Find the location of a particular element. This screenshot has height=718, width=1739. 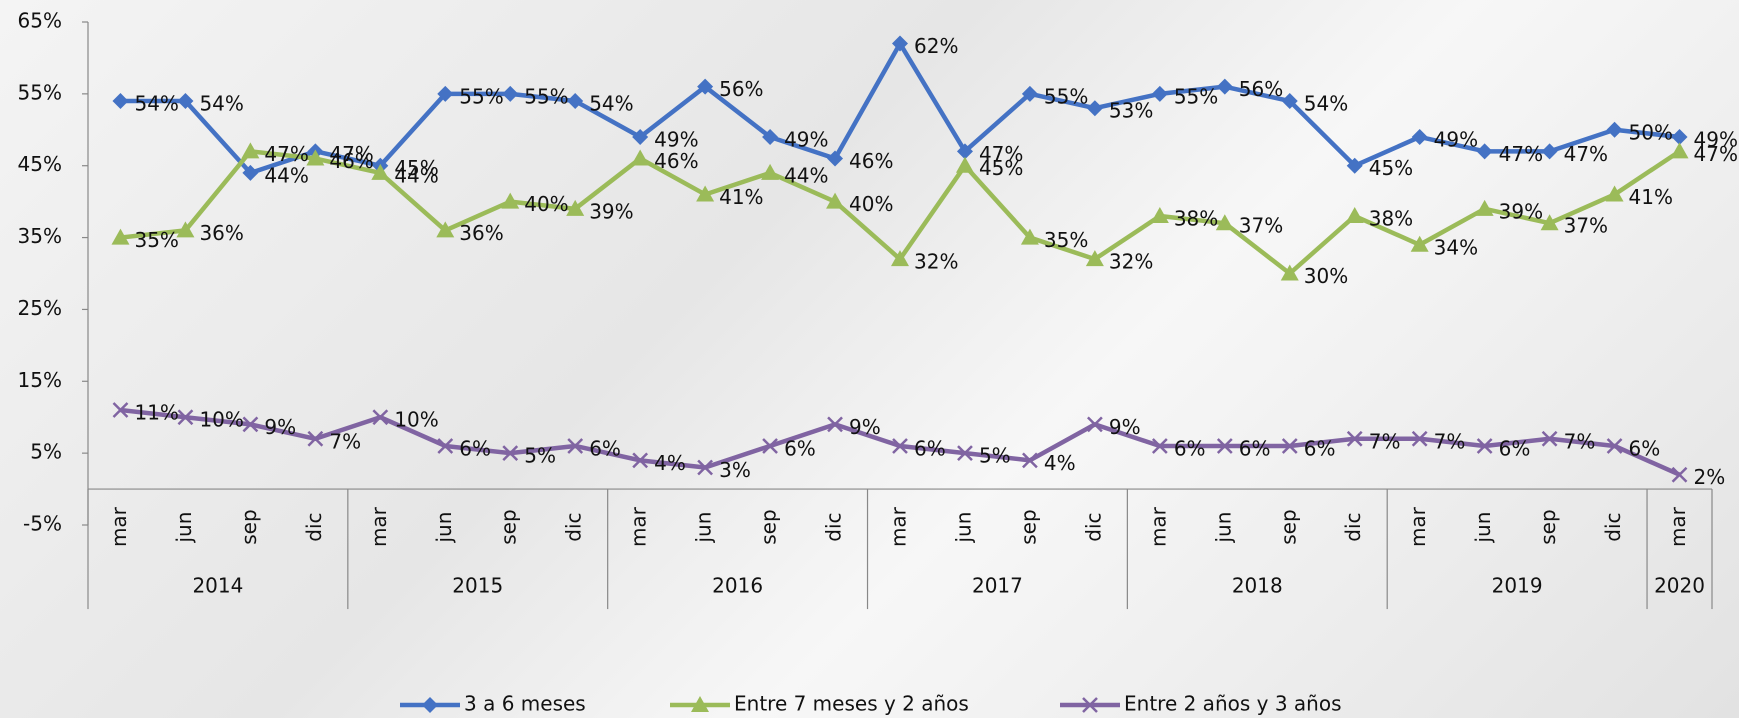

y-tick-label: 45% is located at coordinates (40, 164).